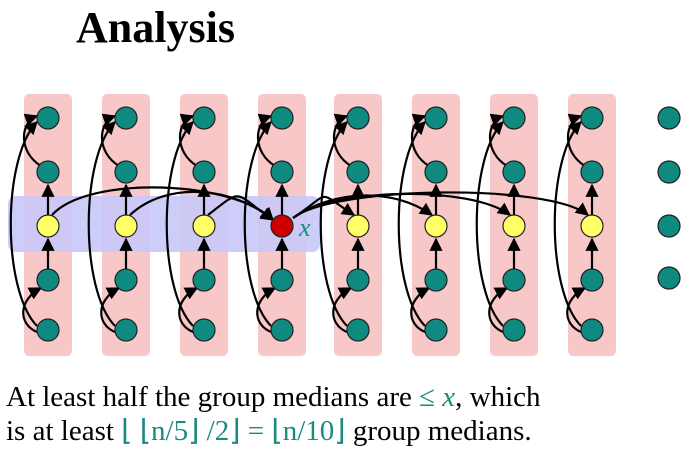 Image resolution: width=688 pixels, height=452 pixels. I want to click on caption-relation: ≤, so click(431, 397).